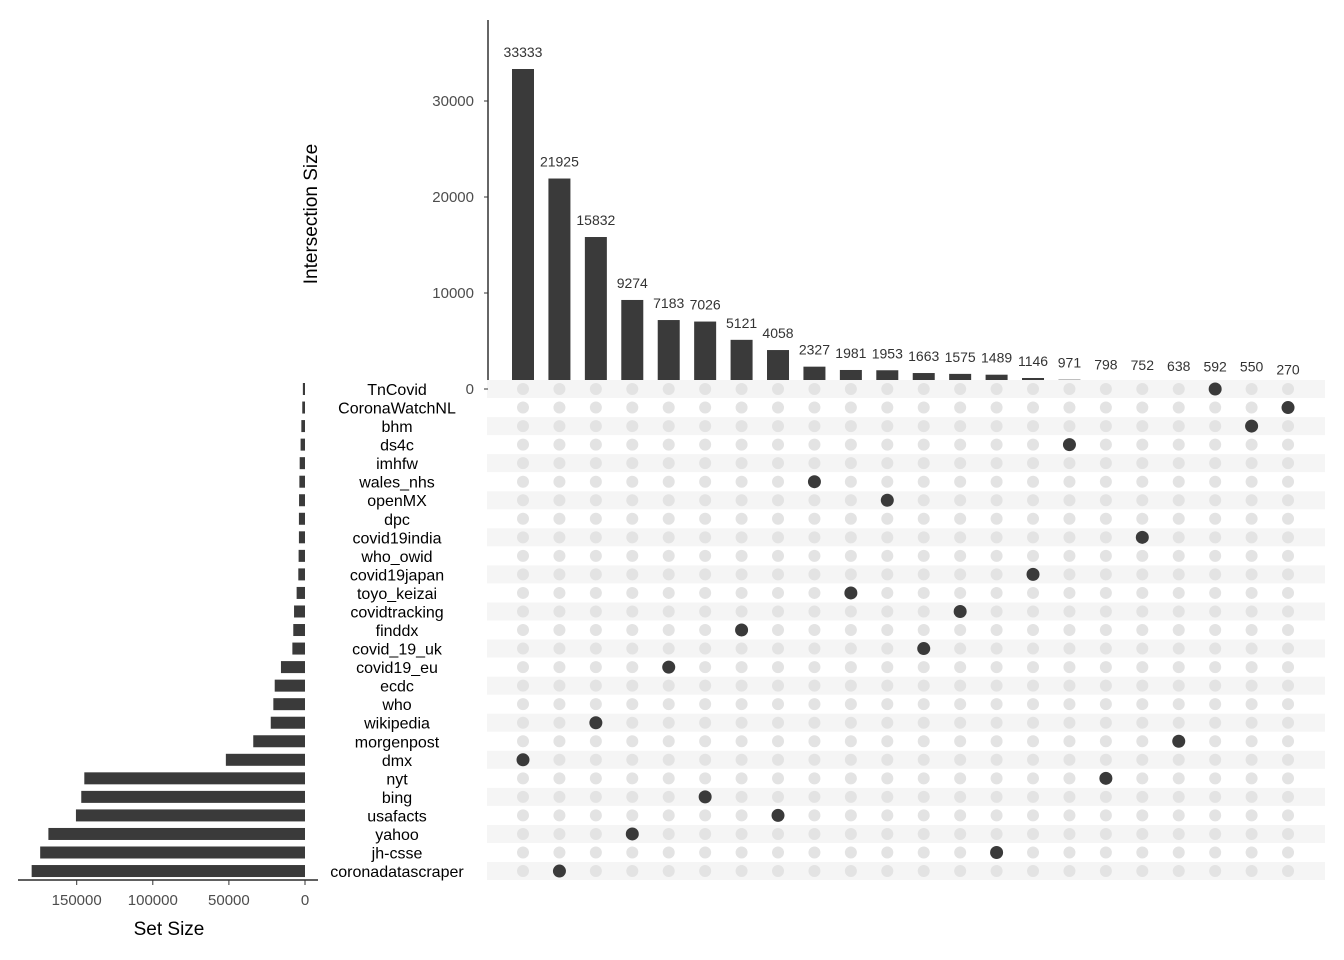 The height and width of the screenshot is (960, 1344). I want to click on intersection-bar-label: 550, so click(1252, 367).